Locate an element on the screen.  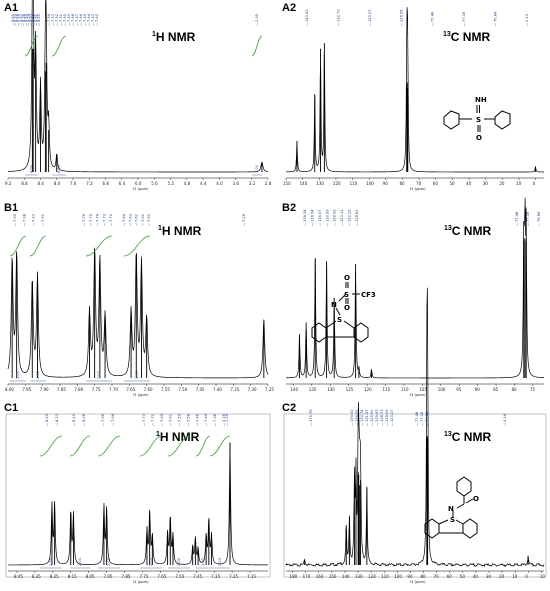
peak-value-label: 7.72 is located at coordinates (111, 218).